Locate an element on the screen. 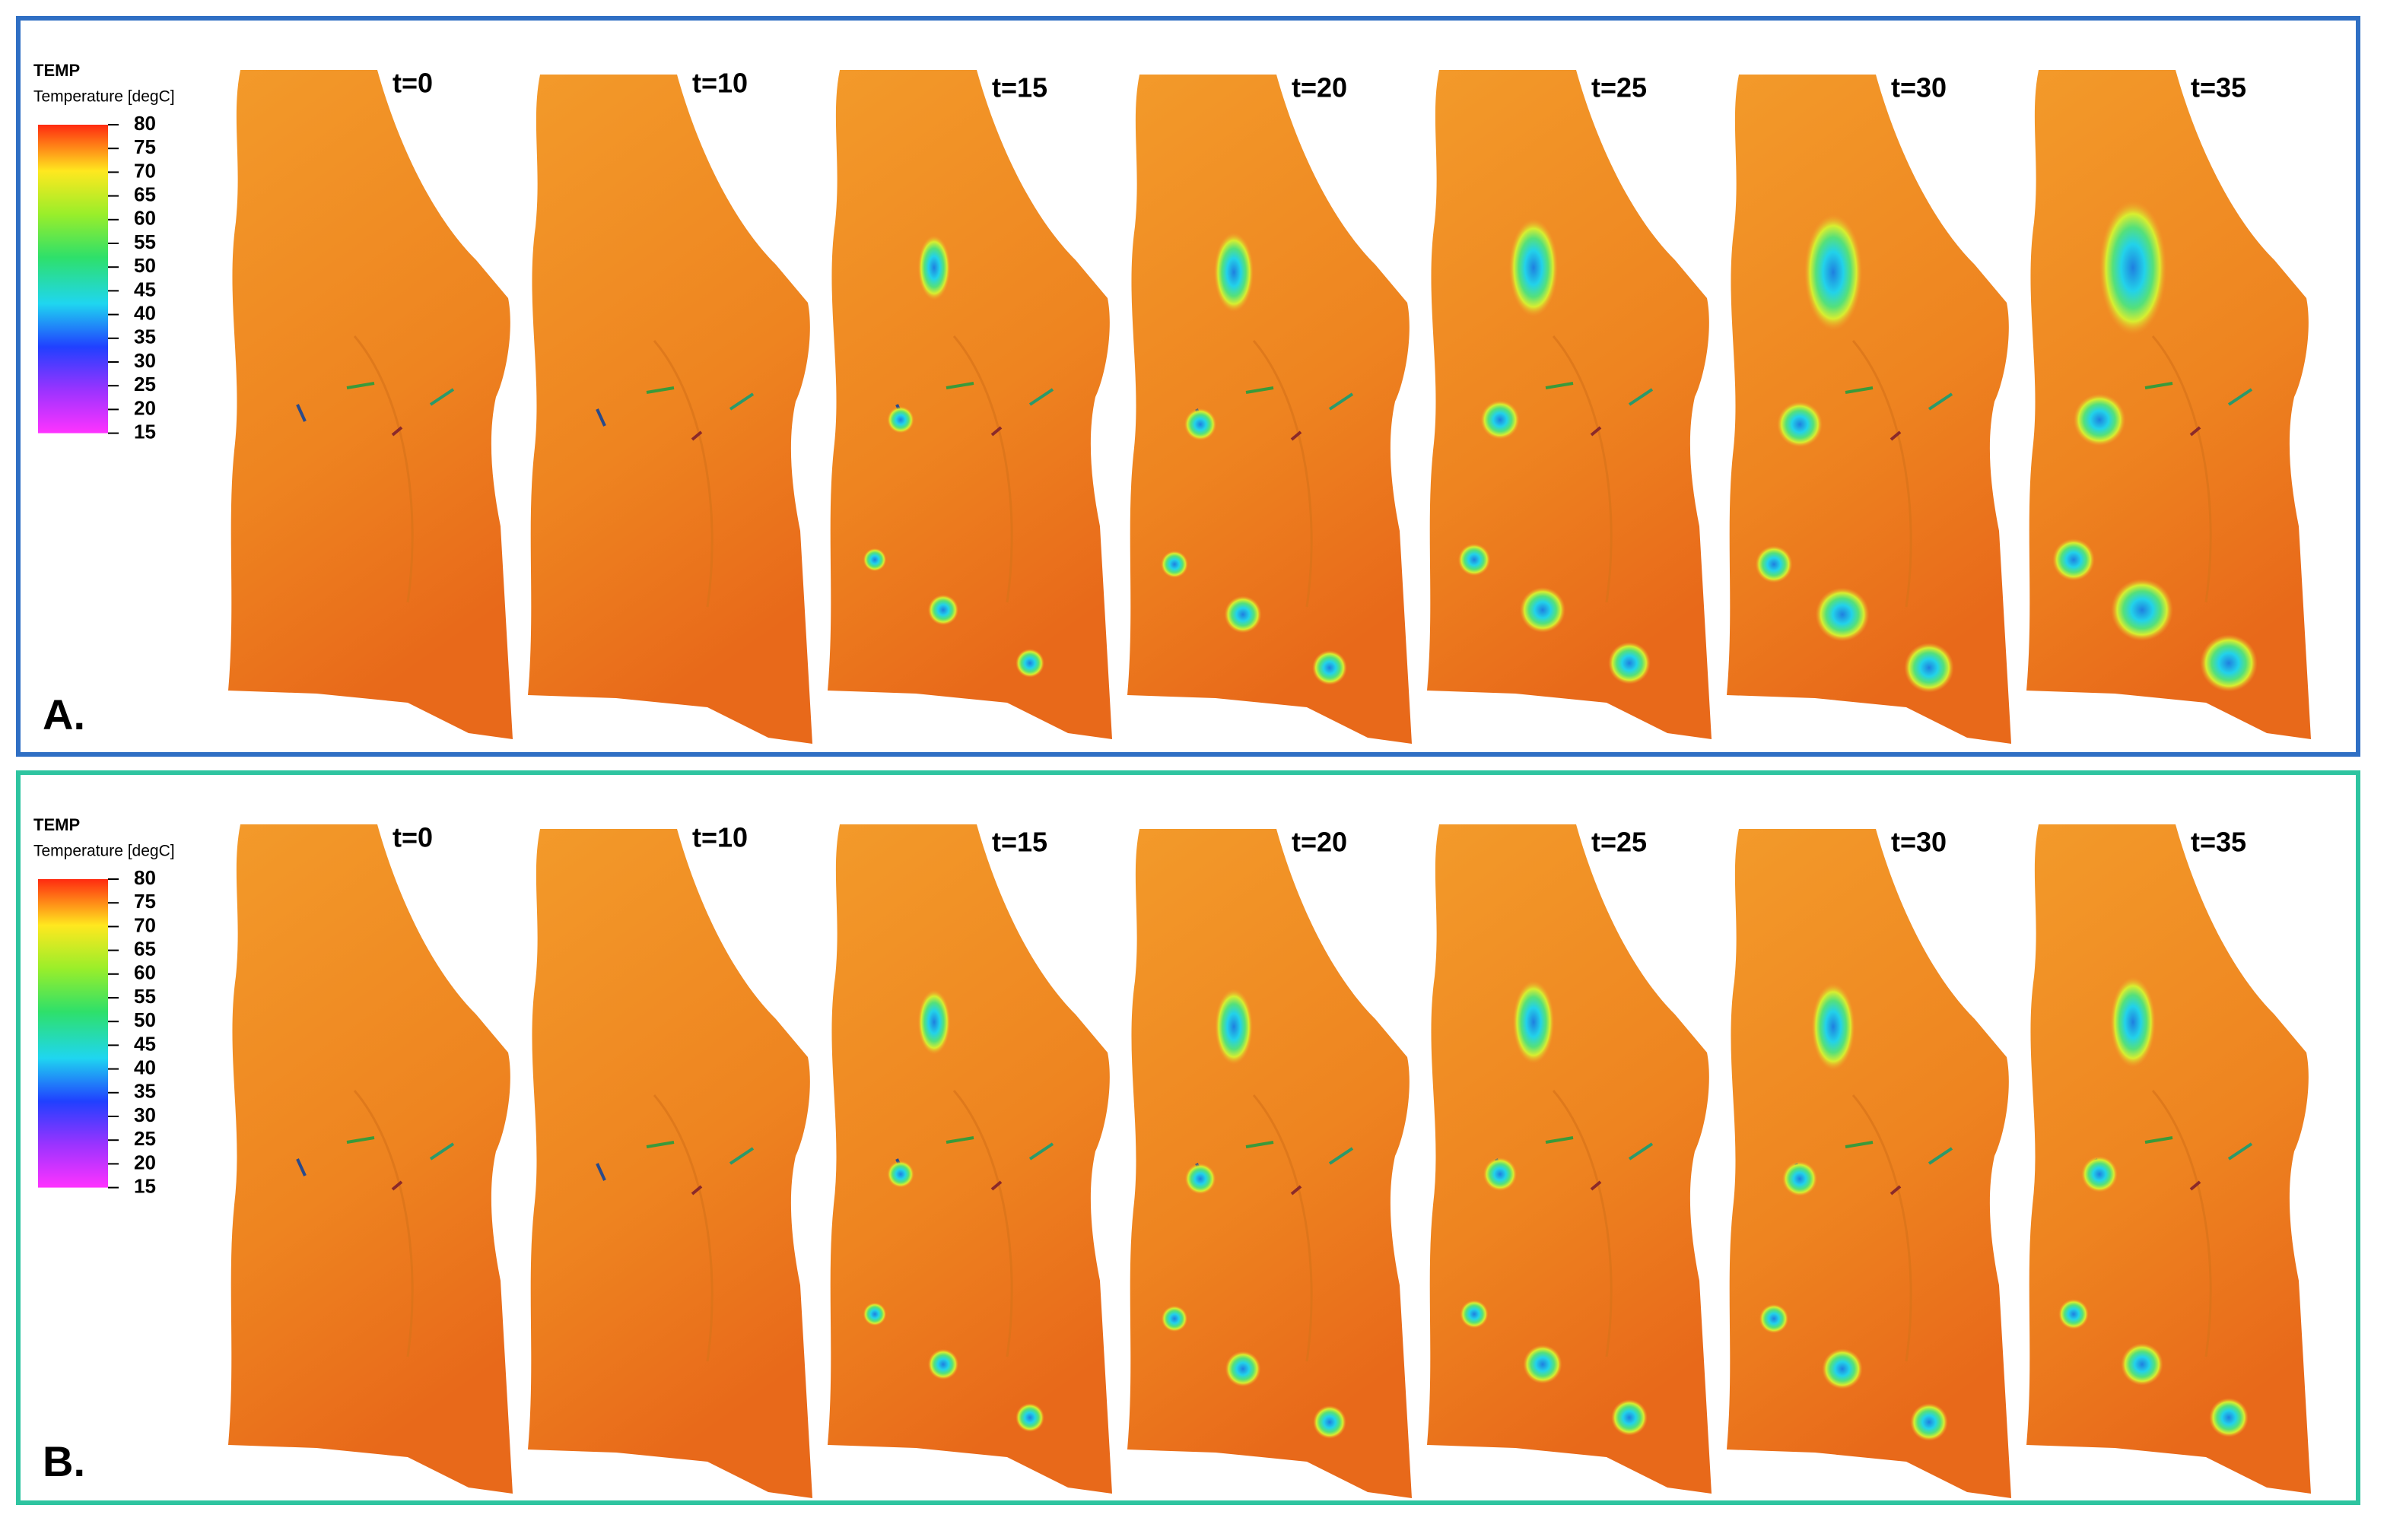 This screenshot has width=2387, height=1540. colorbar-label: 80 is located at coordinates (145, 877).